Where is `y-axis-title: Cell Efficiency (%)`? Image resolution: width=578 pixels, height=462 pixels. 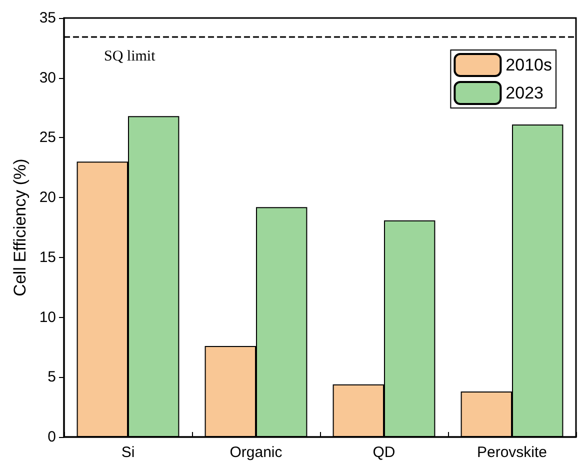
y-axis-title: Cell Efficiency (%) is located at coordinates (20, 227).